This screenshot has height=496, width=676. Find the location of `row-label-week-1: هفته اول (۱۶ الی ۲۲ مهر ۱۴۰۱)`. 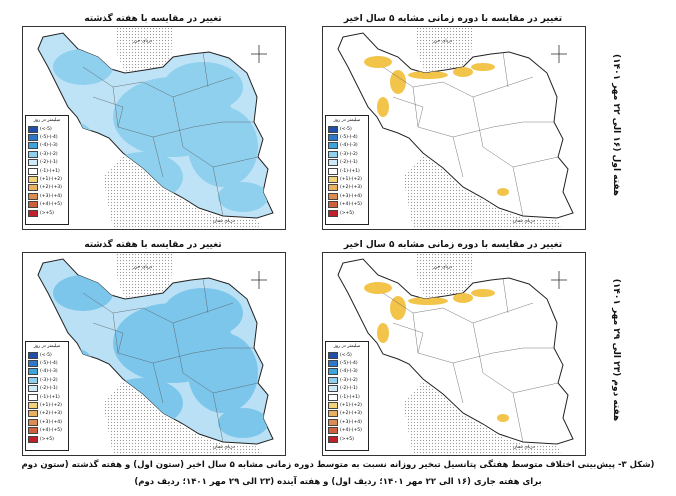

row-label-week-1: هفته اول (۱۶ الی ۲۲ مهر ۱۴۰۱) is located at coordinates (616, 125).